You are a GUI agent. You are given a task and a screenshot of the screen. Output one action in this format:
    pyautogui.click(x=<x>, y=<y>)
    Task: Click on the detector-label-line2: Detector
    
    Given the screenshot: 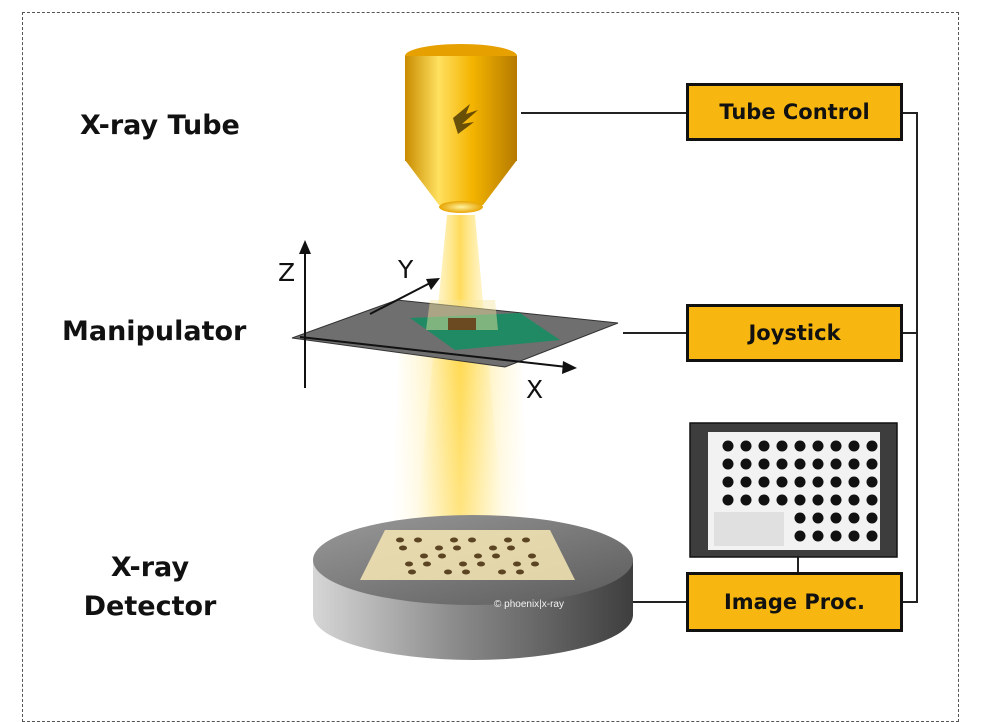 What is the action you would take?
    pyautogui.click(x=150, y=607)
    